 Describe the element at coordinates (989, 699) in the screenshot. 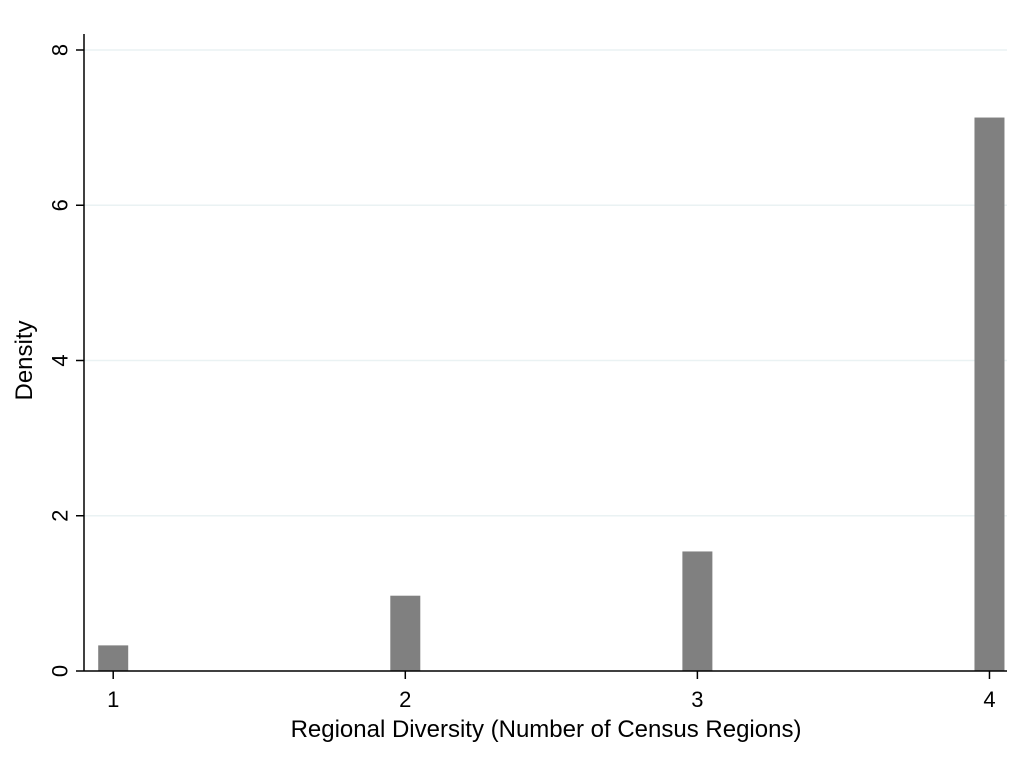

I see `x-tick-label: 4` at that location.